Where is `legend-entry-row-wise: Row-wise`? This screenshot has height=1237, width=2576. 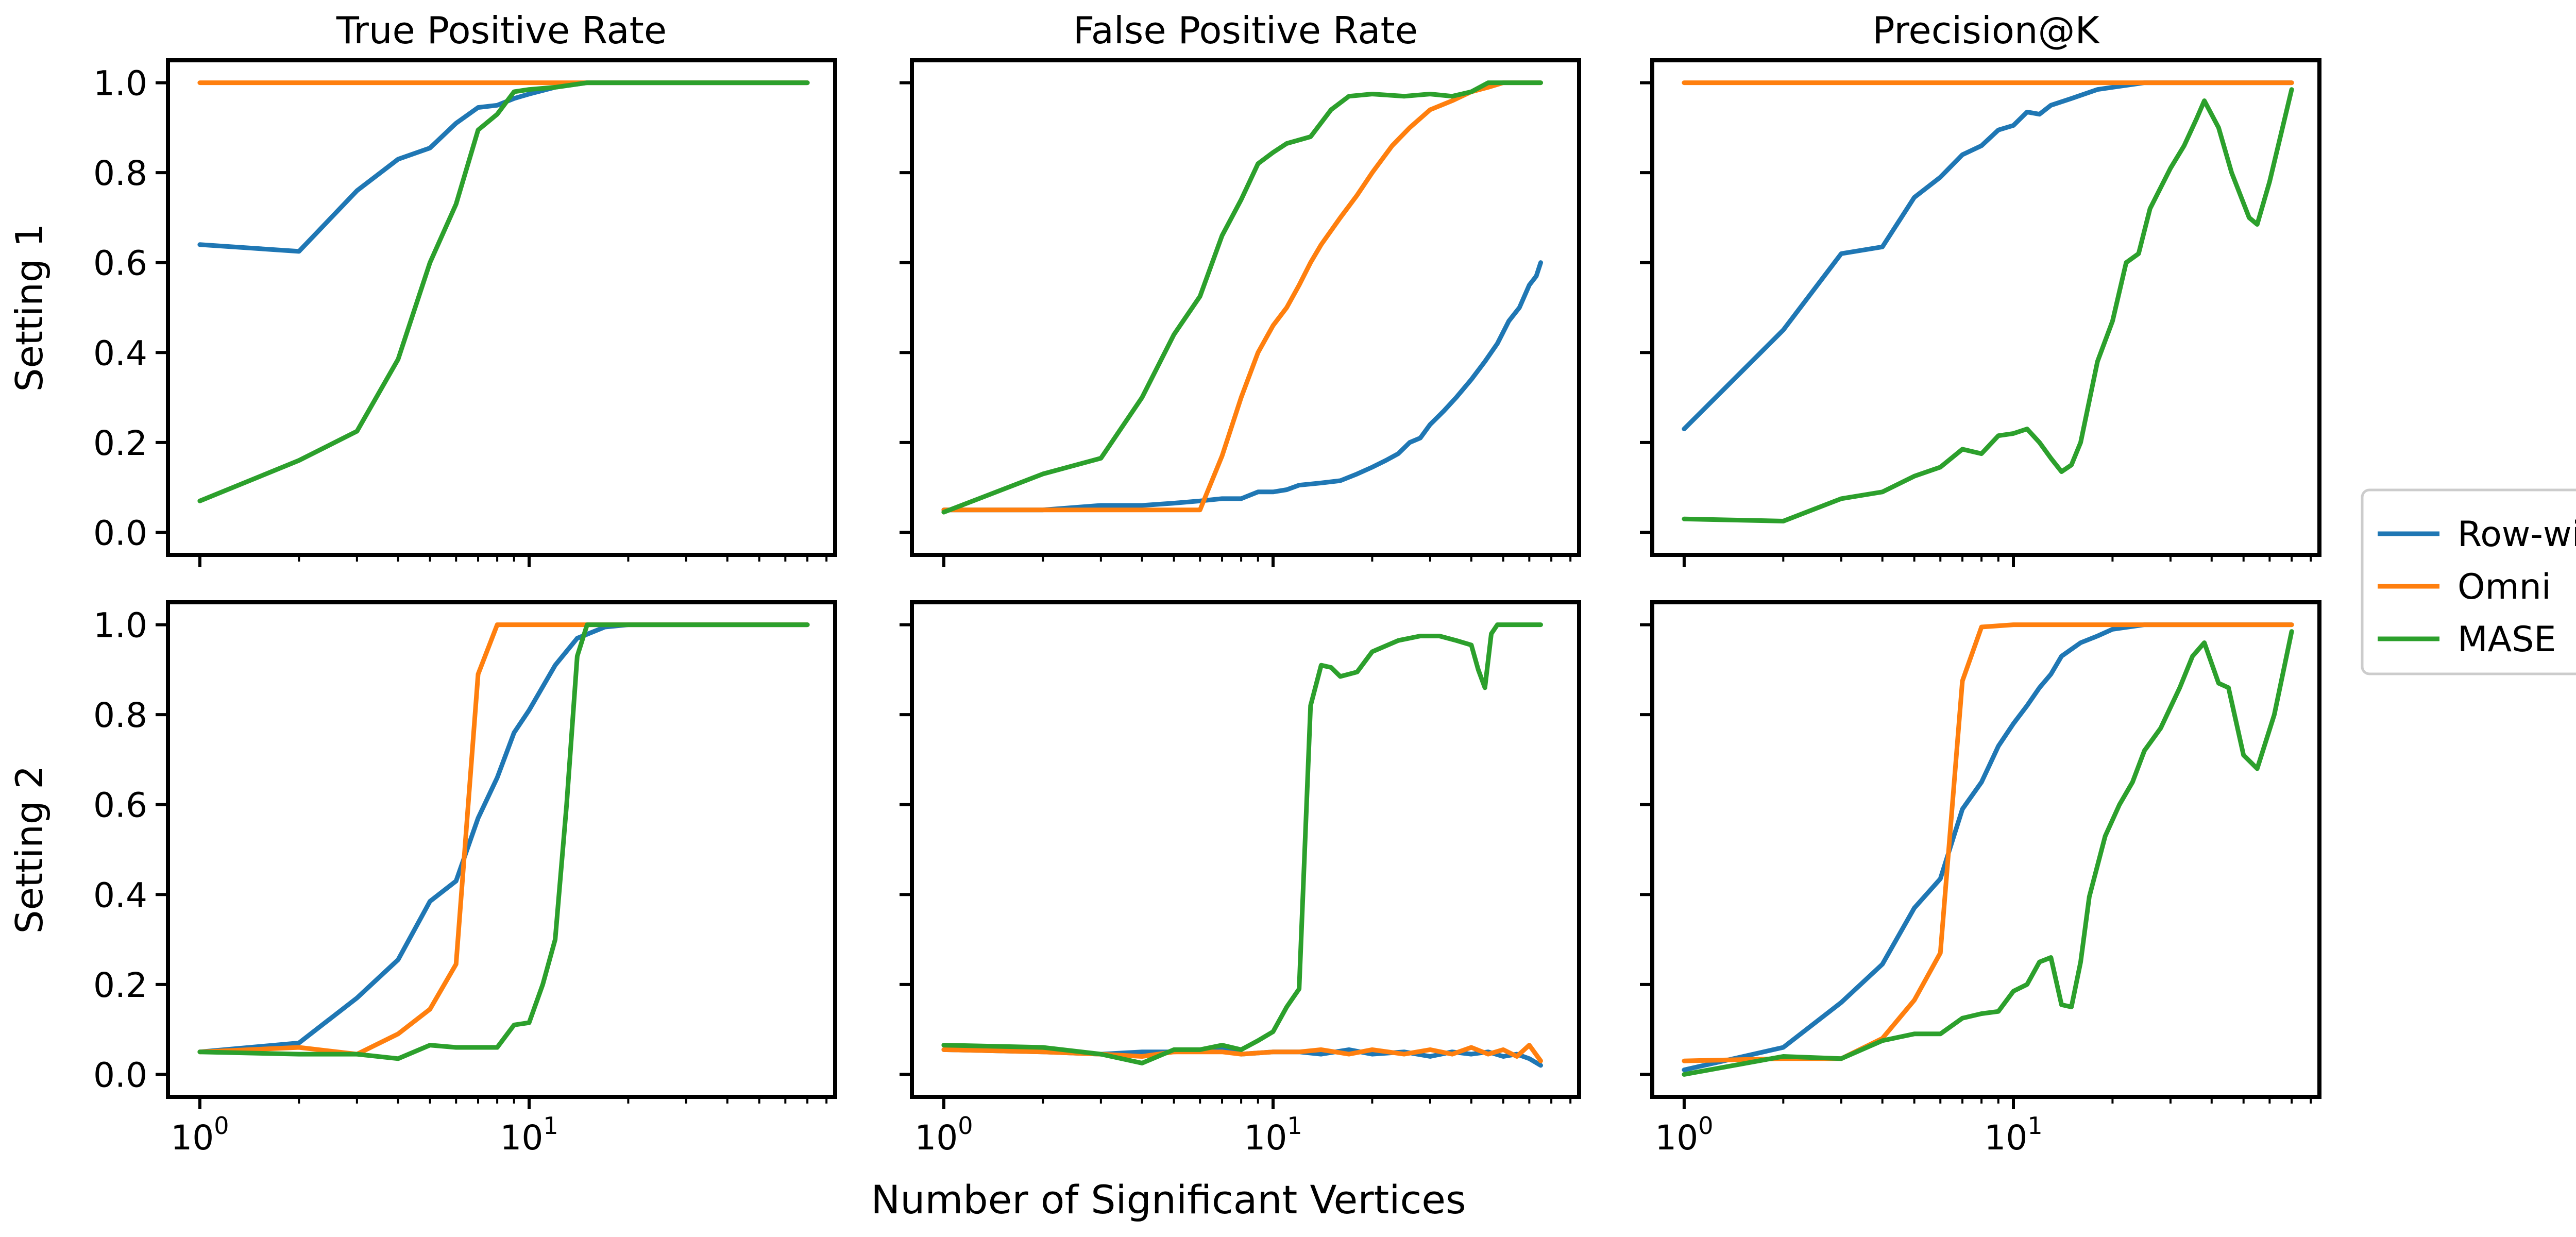
legend-entry-row-wise: Row-wise is located at coordinates (2477, 534).